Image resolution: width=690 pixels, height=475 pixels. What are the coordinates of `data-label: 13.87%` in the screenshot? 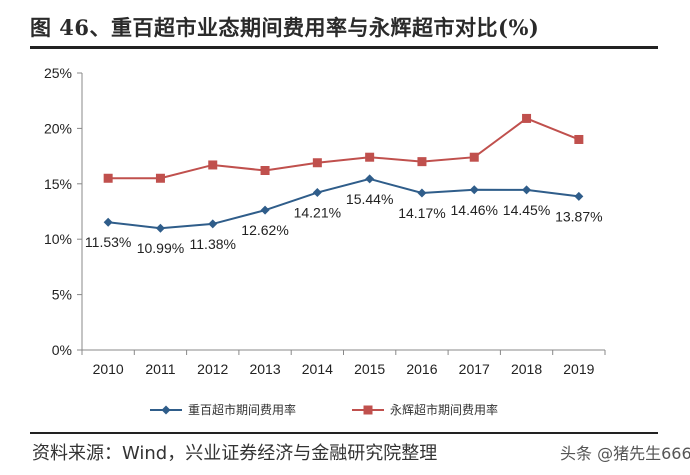 It's located at (578, 216).